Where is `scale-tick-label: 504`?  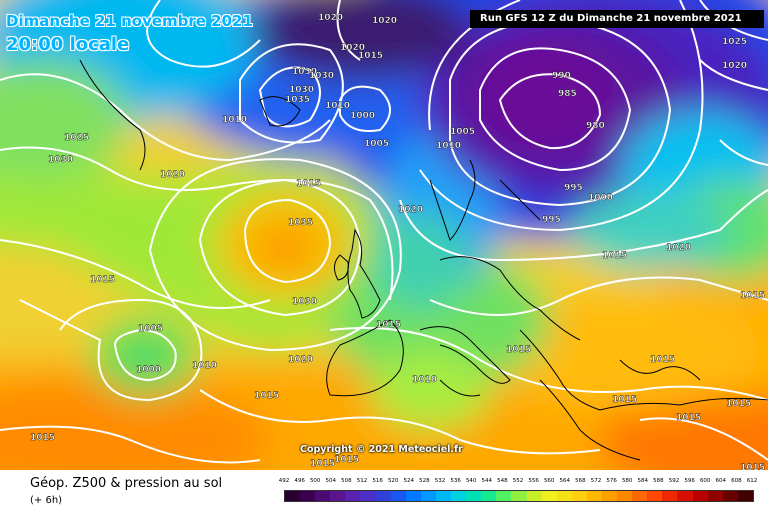
scale-tick-label: 504 is located at coordinates (331, 481).